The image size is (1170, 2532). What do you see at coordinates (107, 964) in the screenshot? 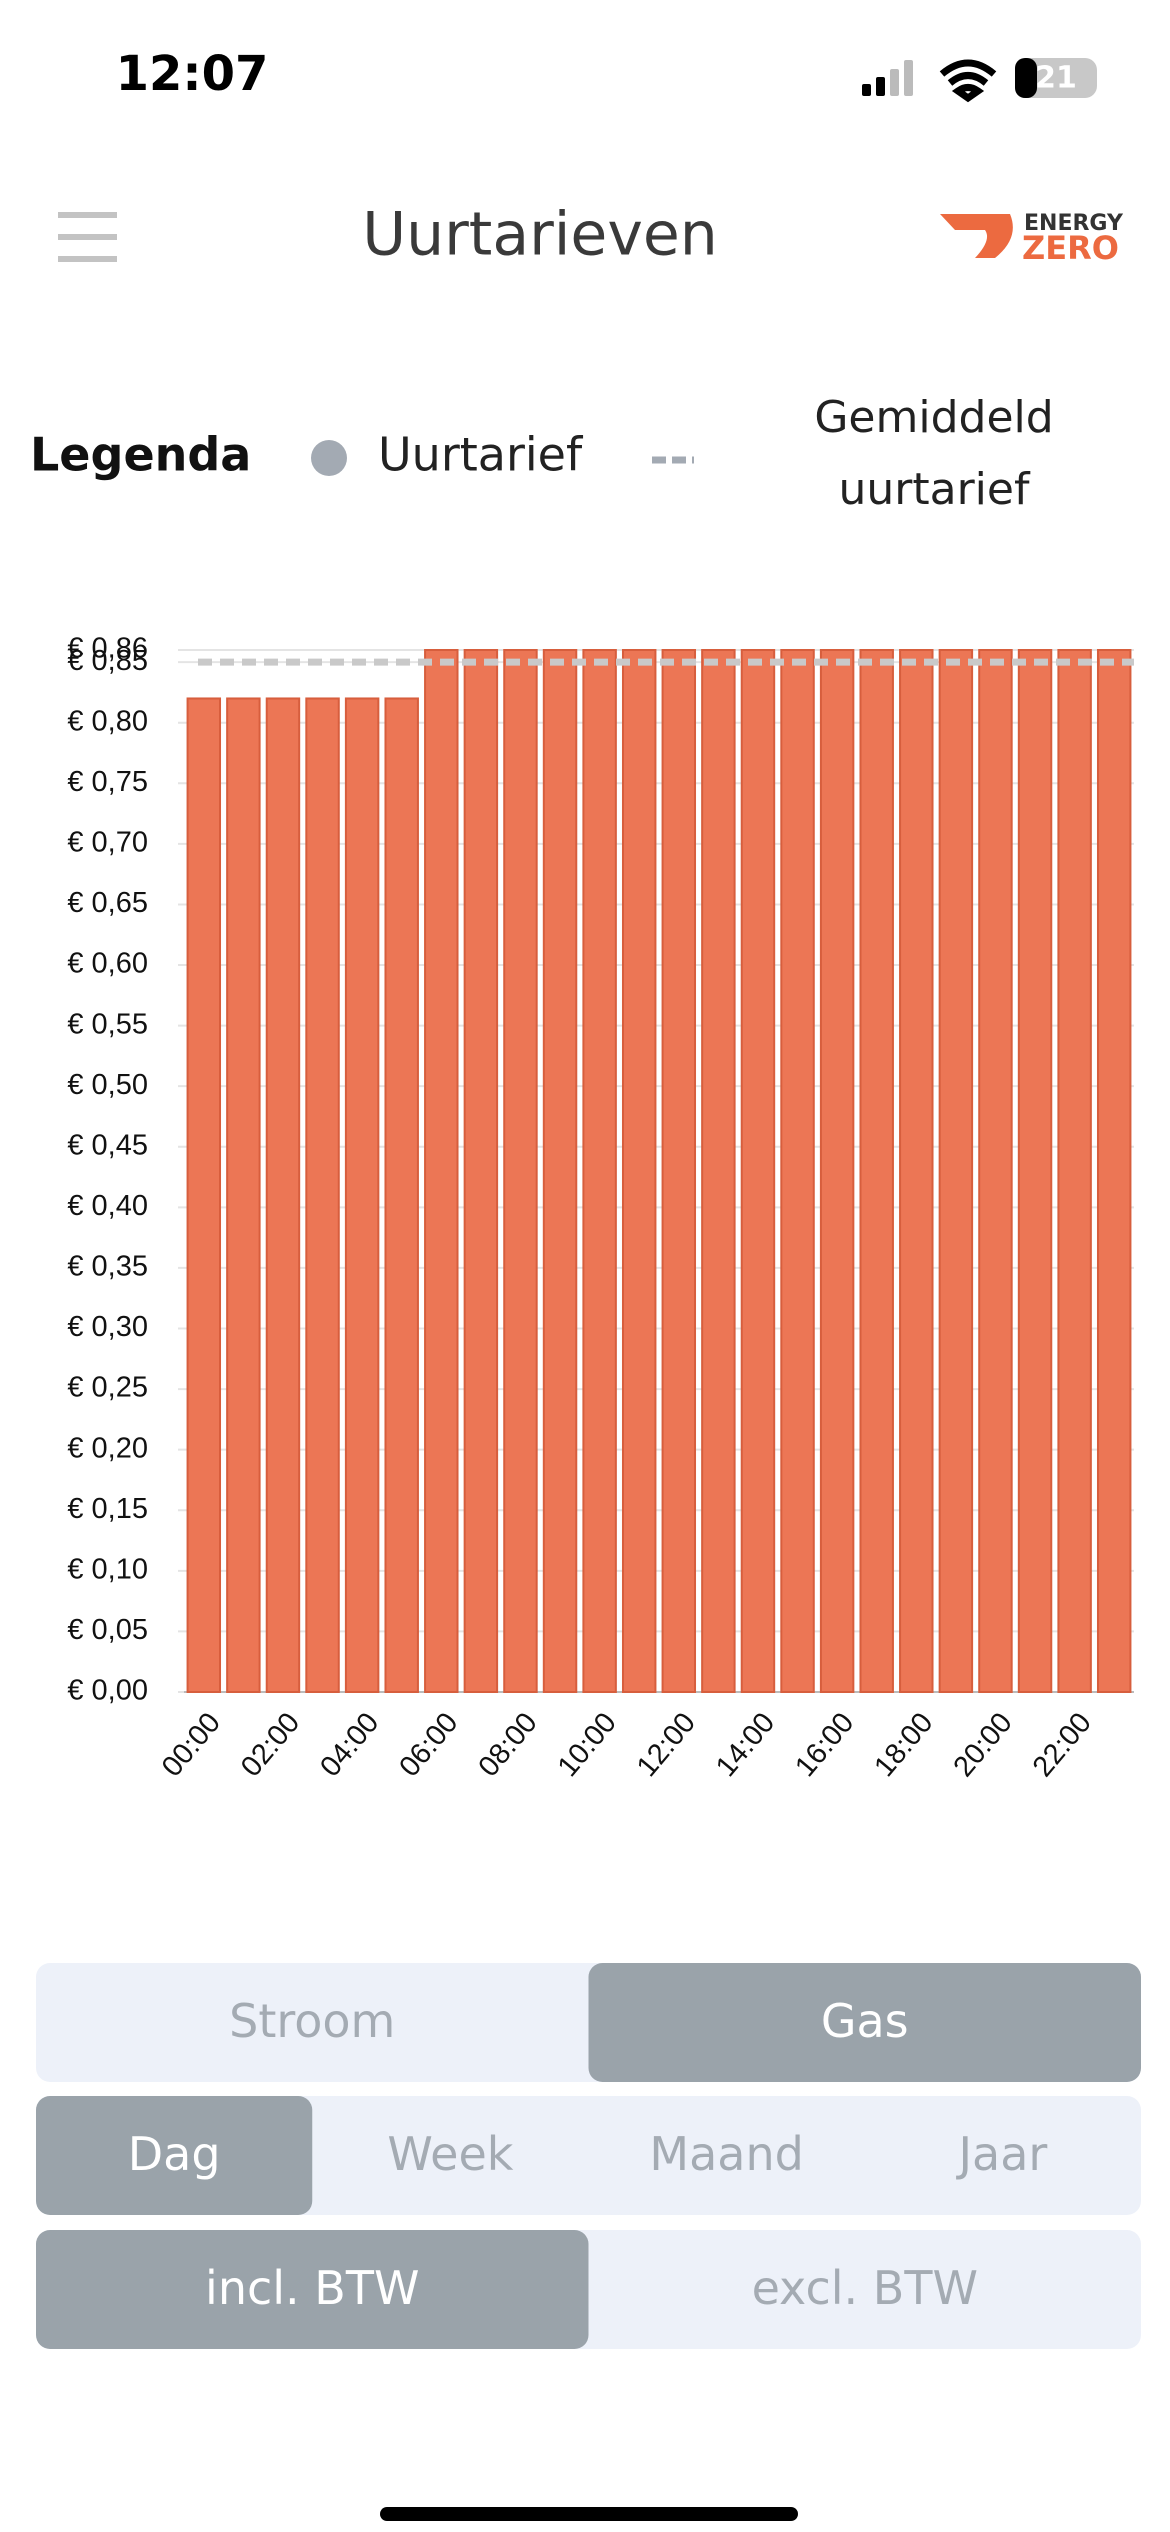
I see `y-tick-label: € 0,60` at bounding box center [107, 964].